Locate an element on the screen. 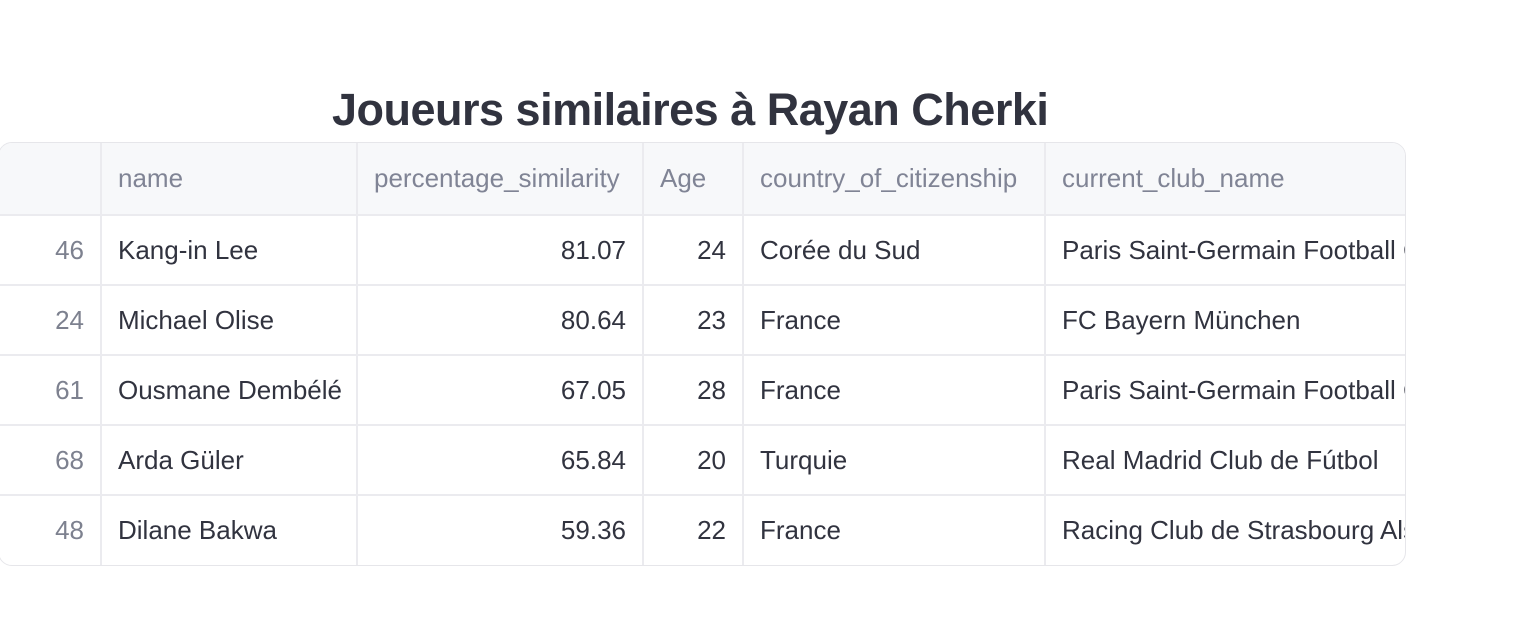  cell-percentage-similarity: 65.84 is located at coordinates (500, 460).